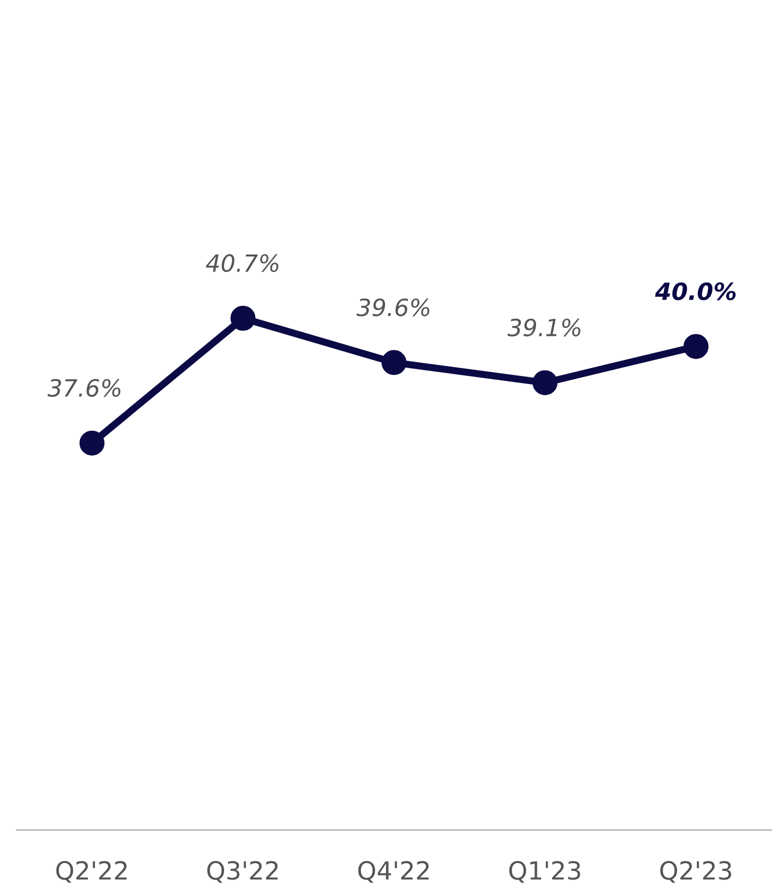  Describe the element at coordinates (242, 263) in the screenshot. I see `data-label: 40.7%` at that location.